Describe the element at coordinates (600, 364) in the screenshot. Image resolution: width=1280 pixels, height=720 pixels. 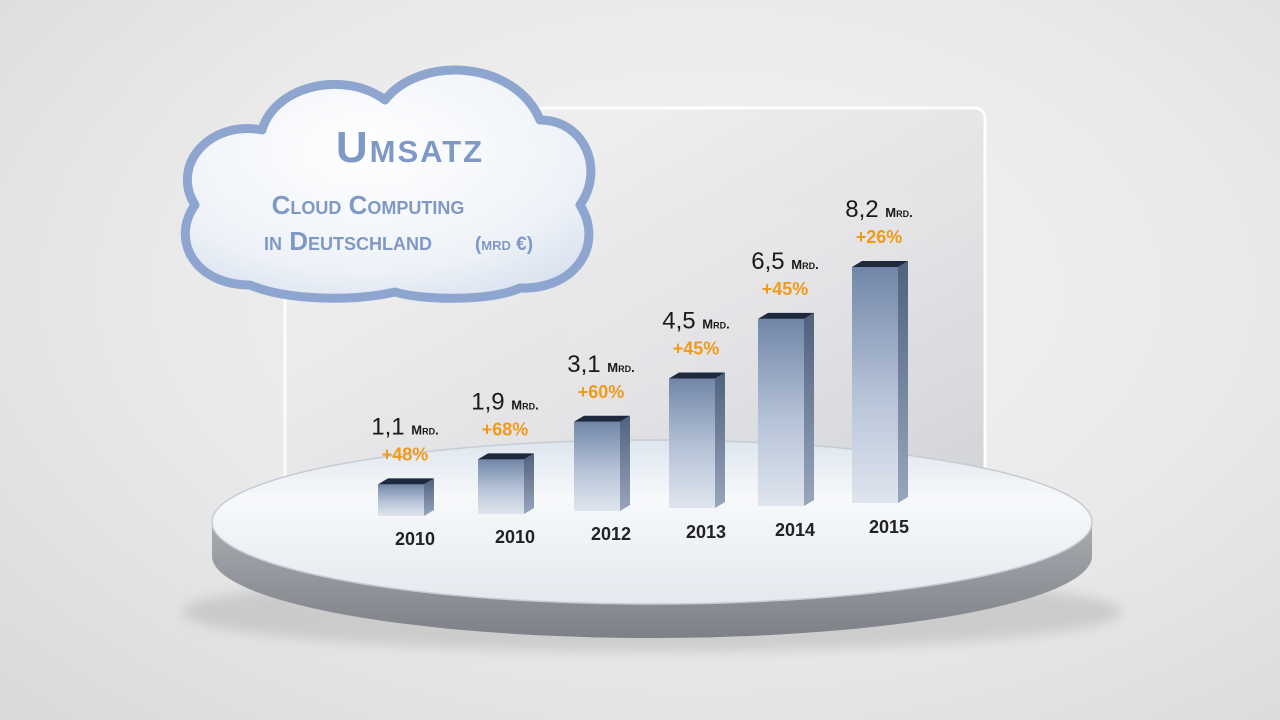
I see `value-label-2: 3,1 Mrd.` at that location.